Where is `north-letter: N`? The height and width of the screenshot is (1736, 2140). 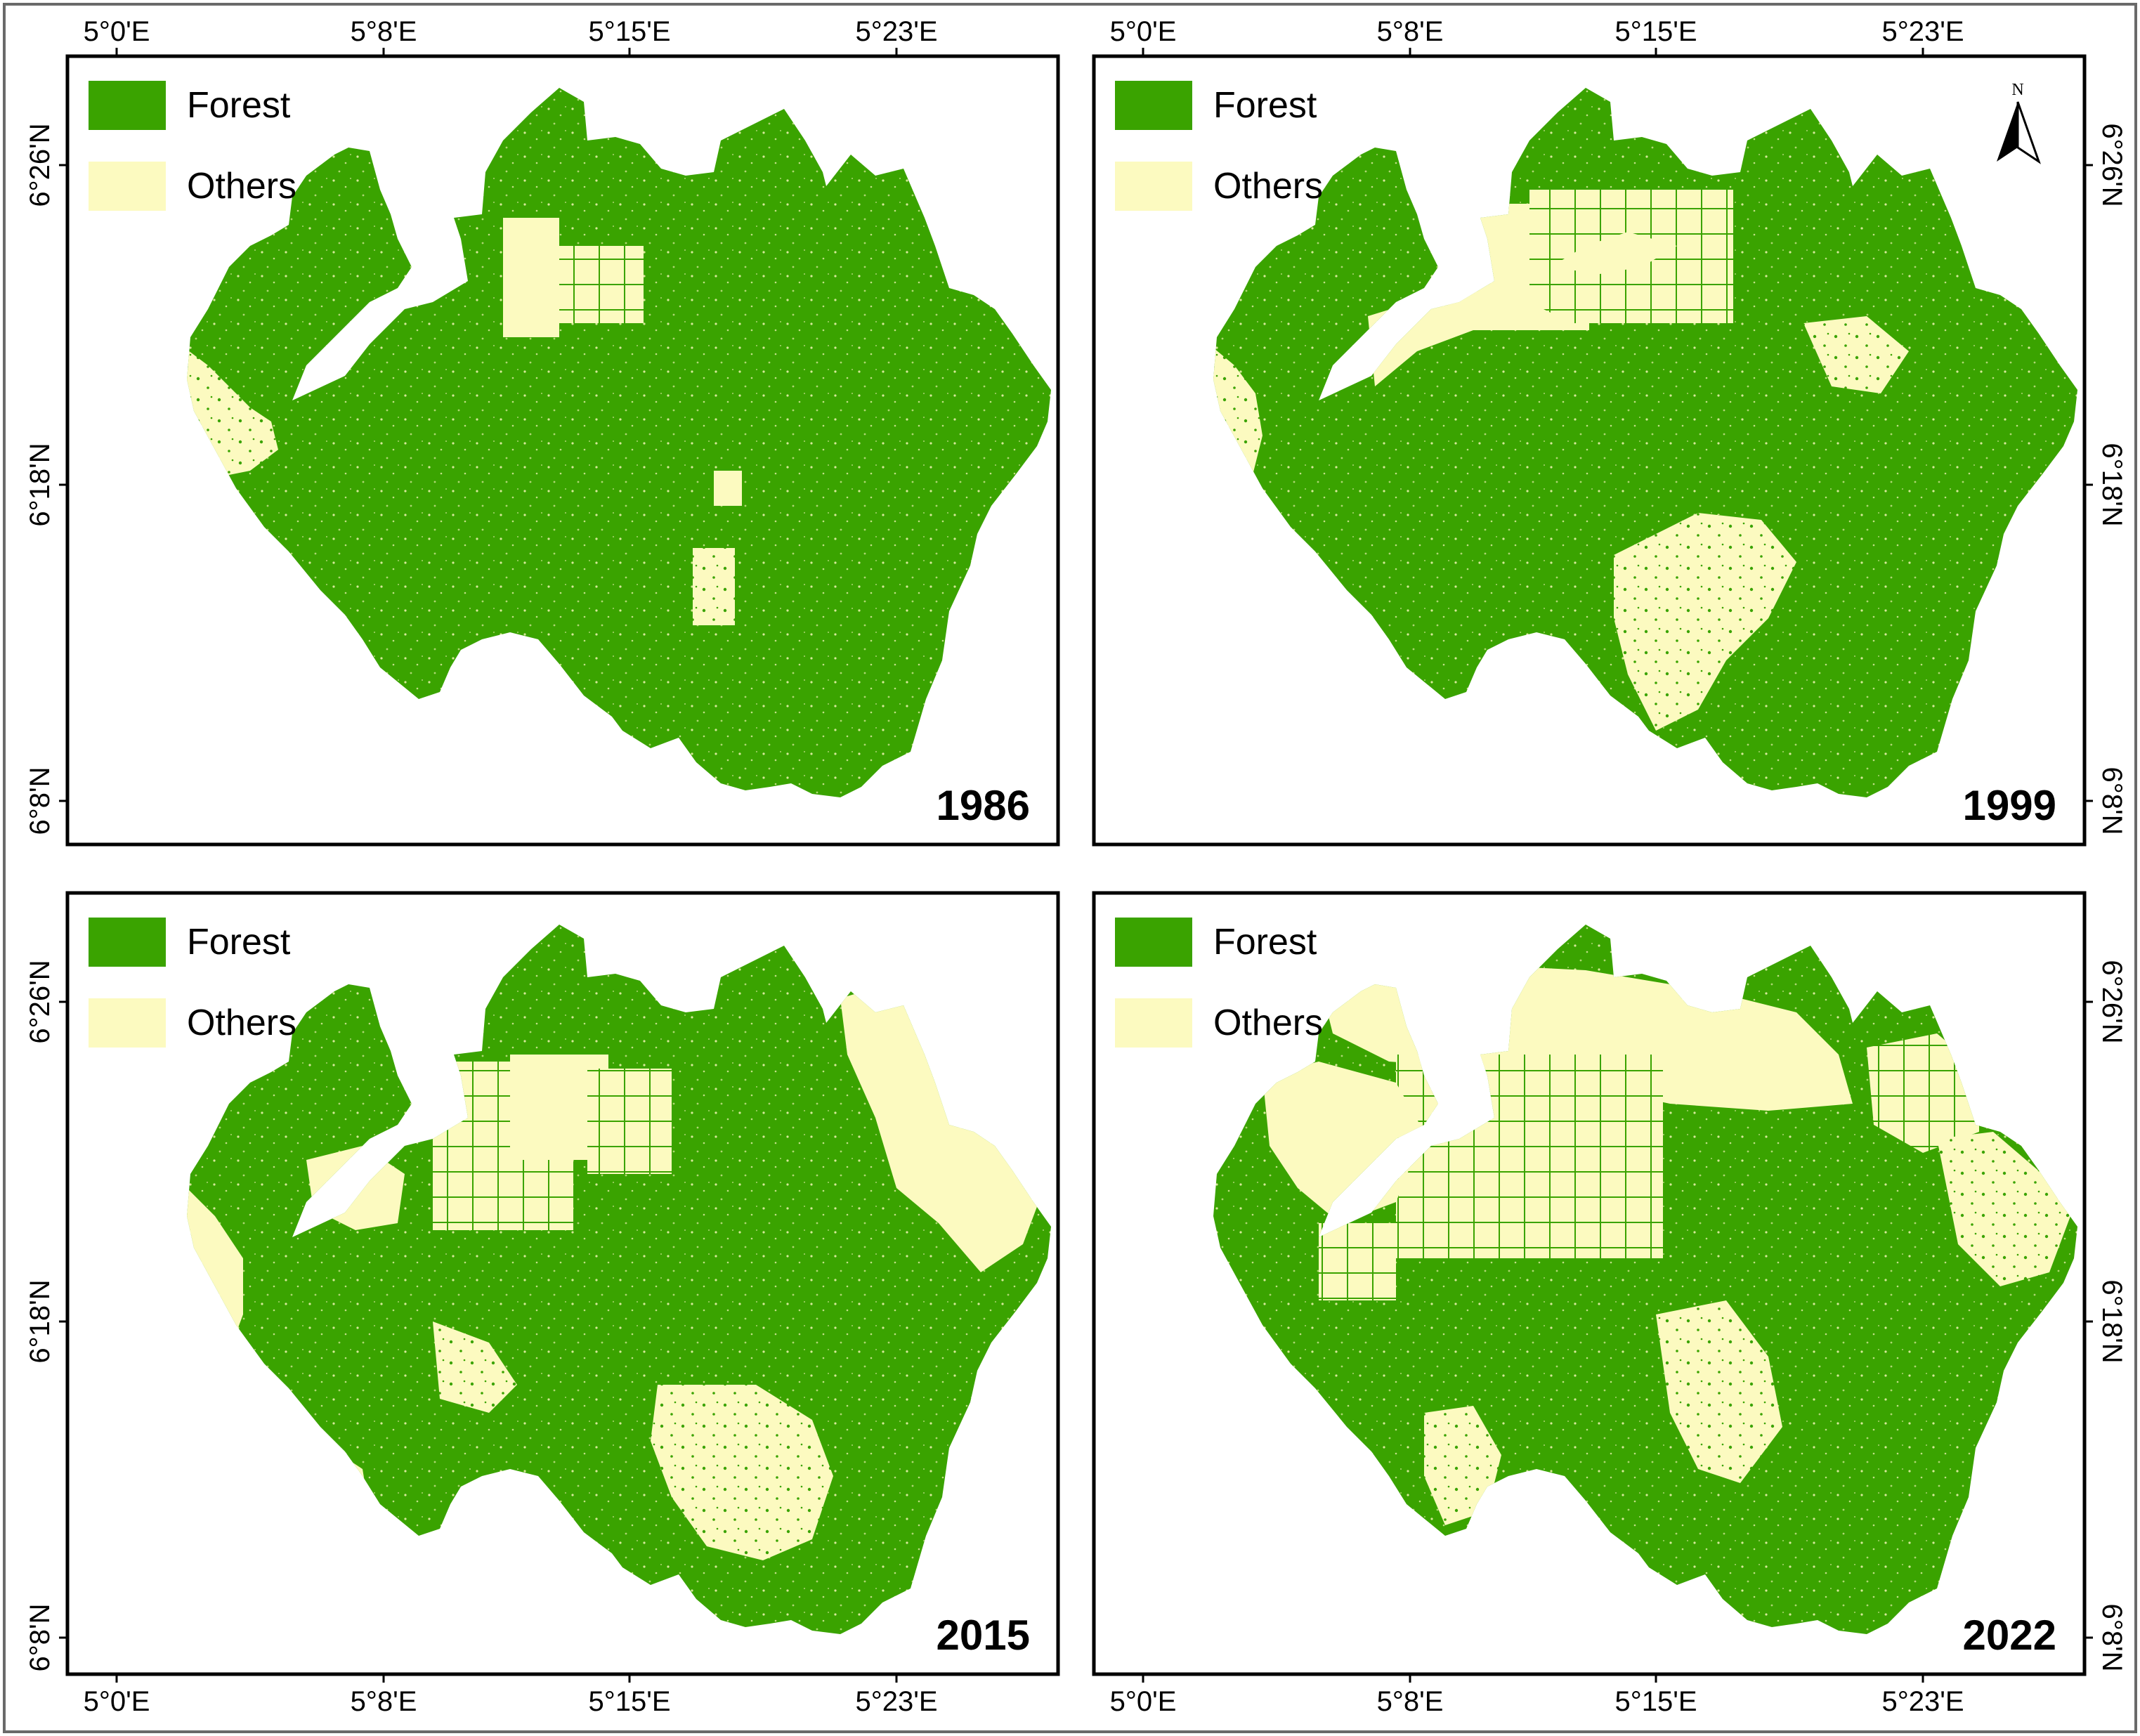
north-letter: N is located at coordinates (2017, 90).